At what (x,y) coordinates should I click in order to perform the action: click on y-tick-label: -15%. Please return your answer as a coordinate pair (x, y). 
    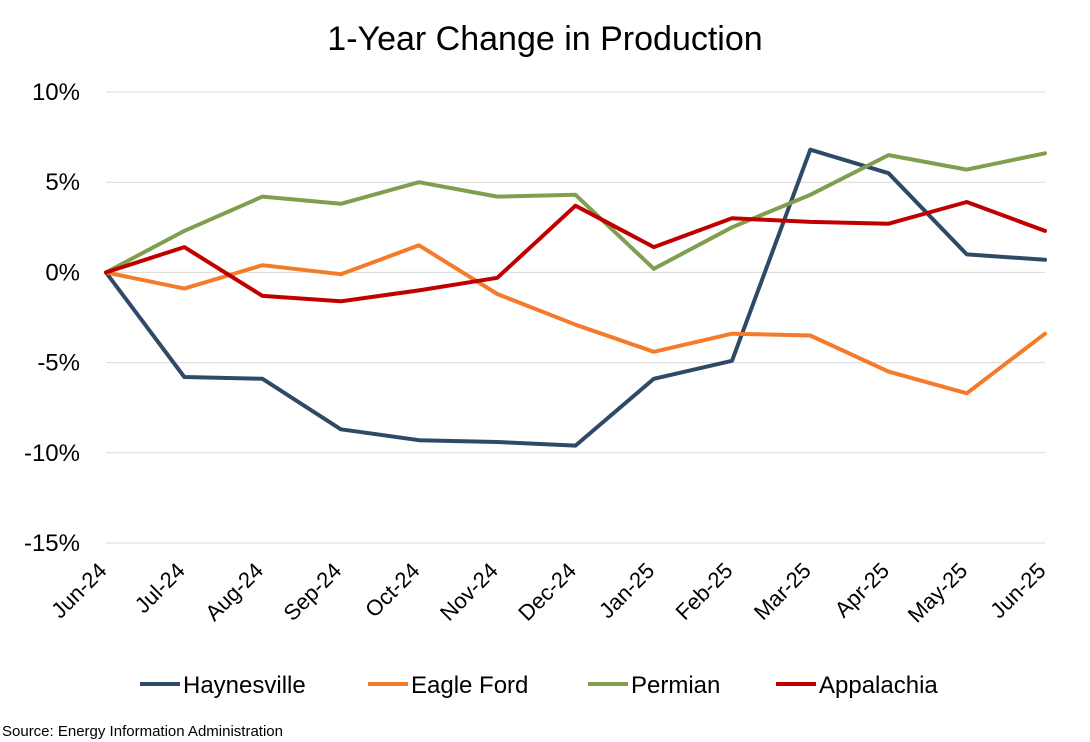
    Looking at the image, I should click on (52, 543).